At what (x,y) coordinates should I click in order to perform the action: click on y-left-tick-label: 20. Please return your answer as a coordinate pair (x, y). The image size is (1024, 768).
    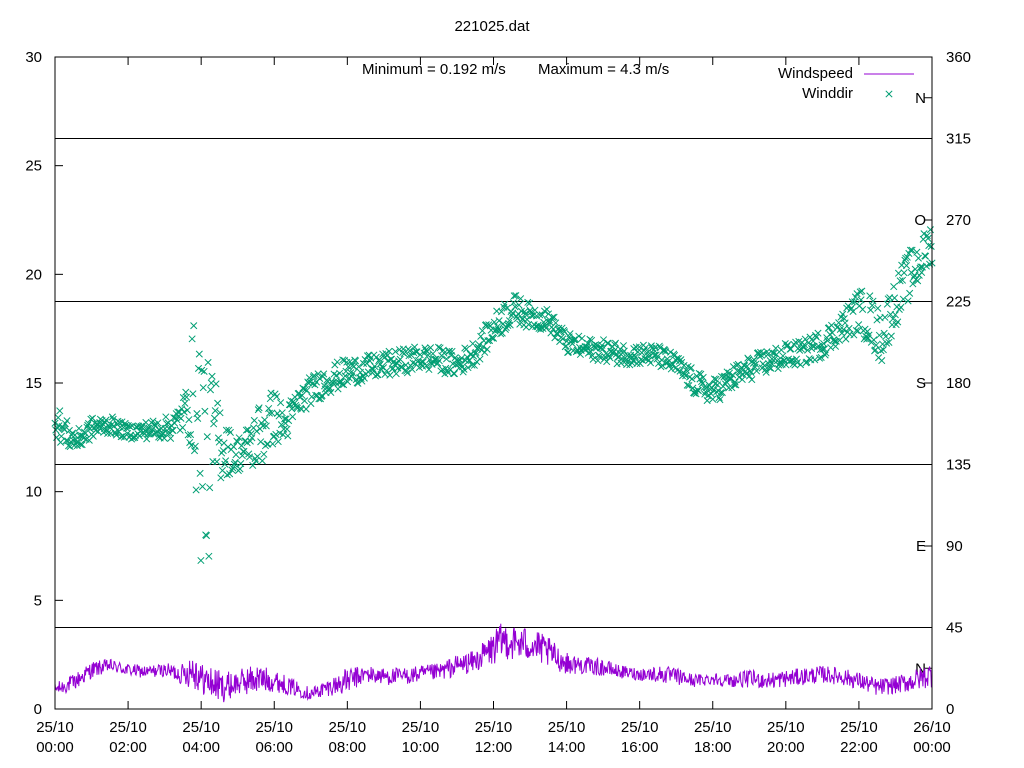
    Looking at the image, I should click on (33, 274).